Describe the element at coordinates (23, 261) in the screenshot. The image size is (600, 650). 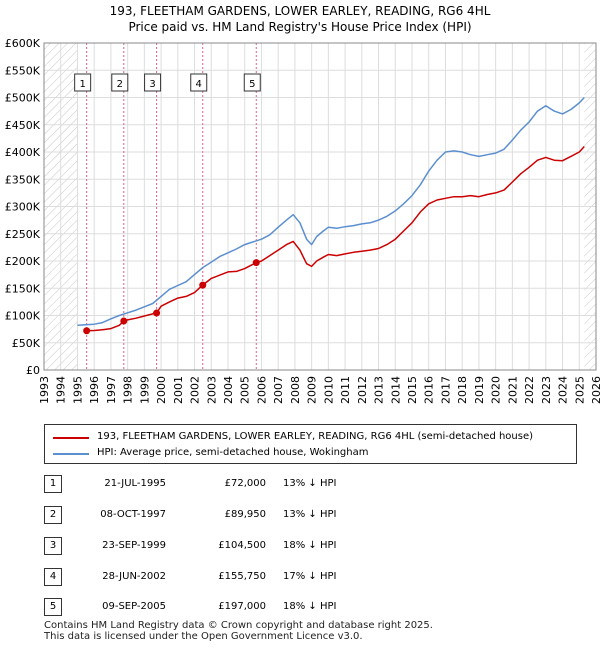
I see `y-tick-label: £200K` at that location.